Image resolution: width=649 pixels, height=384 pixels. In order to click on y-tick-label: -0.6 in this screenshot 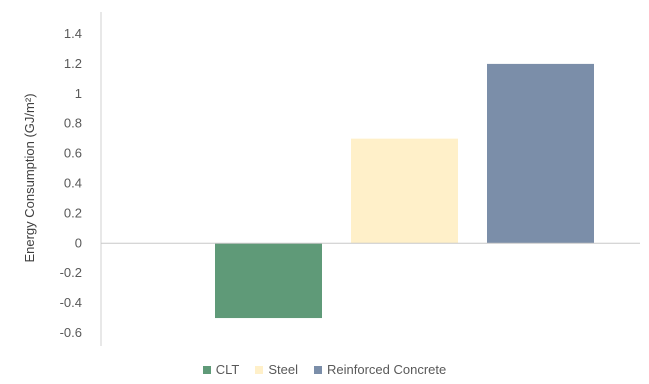, I will do `click(71, 332)`.